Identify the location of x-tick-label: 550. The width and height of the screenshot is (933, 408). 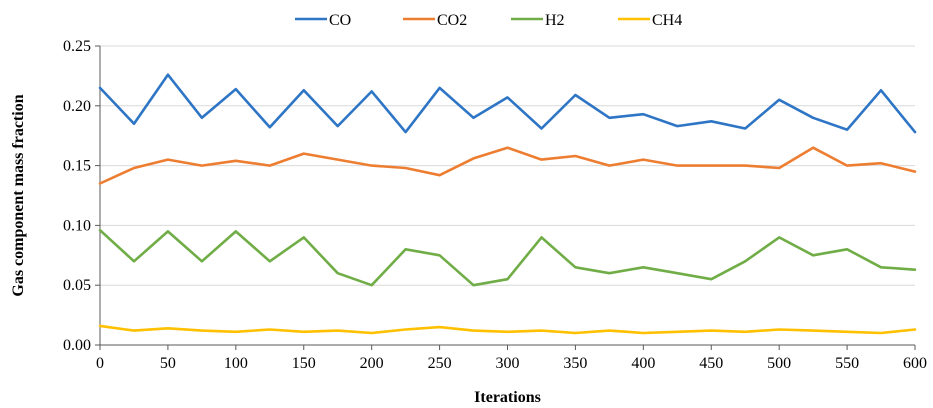
(847, 363).